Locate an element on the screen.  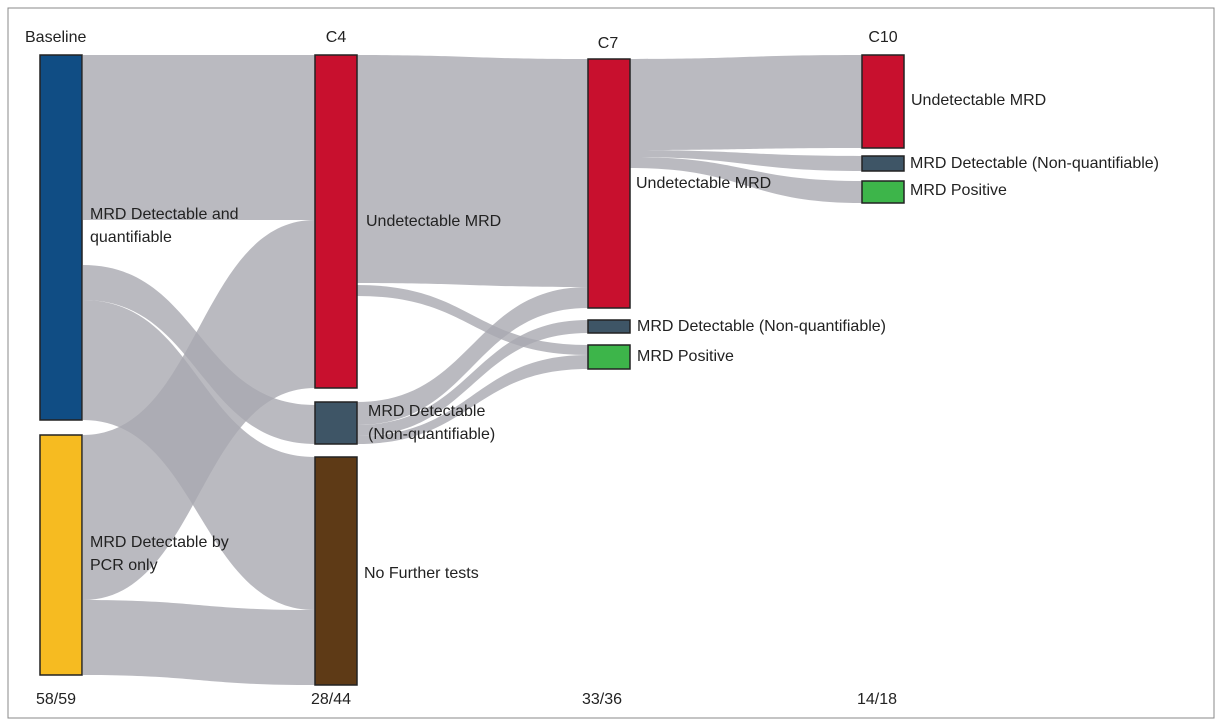
node-label: MRD Detectable is located at coordinates (426, 411).